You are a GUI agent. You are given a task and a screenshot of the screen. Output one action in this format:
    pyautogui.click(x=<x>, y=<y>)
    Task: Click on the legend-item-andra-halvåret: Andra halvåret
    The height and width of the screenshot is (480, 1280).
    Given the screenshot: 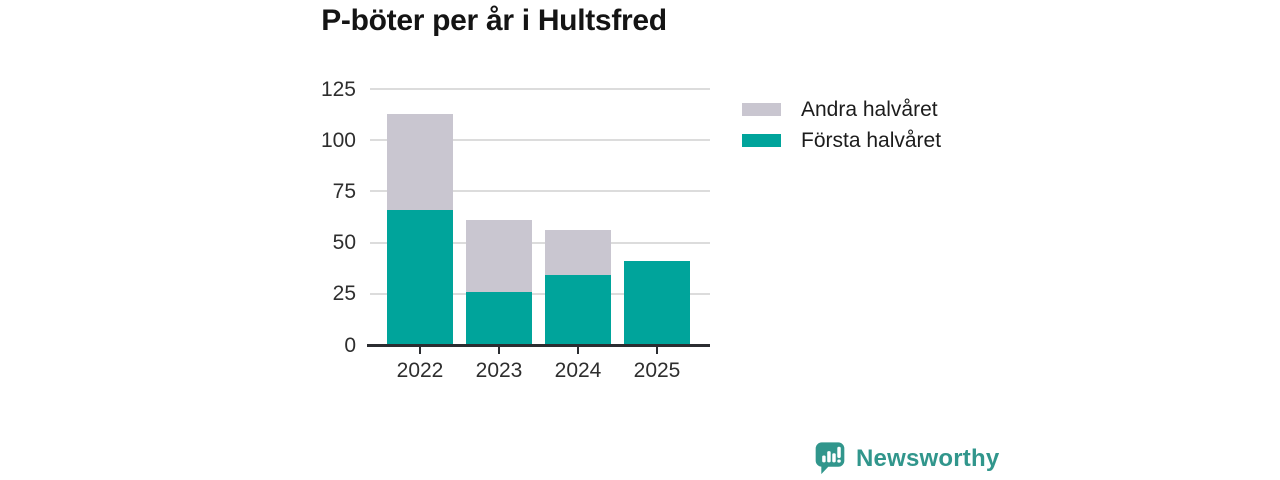 What is the action you would take?
    pyautogui.click(x=841, y=109)
    